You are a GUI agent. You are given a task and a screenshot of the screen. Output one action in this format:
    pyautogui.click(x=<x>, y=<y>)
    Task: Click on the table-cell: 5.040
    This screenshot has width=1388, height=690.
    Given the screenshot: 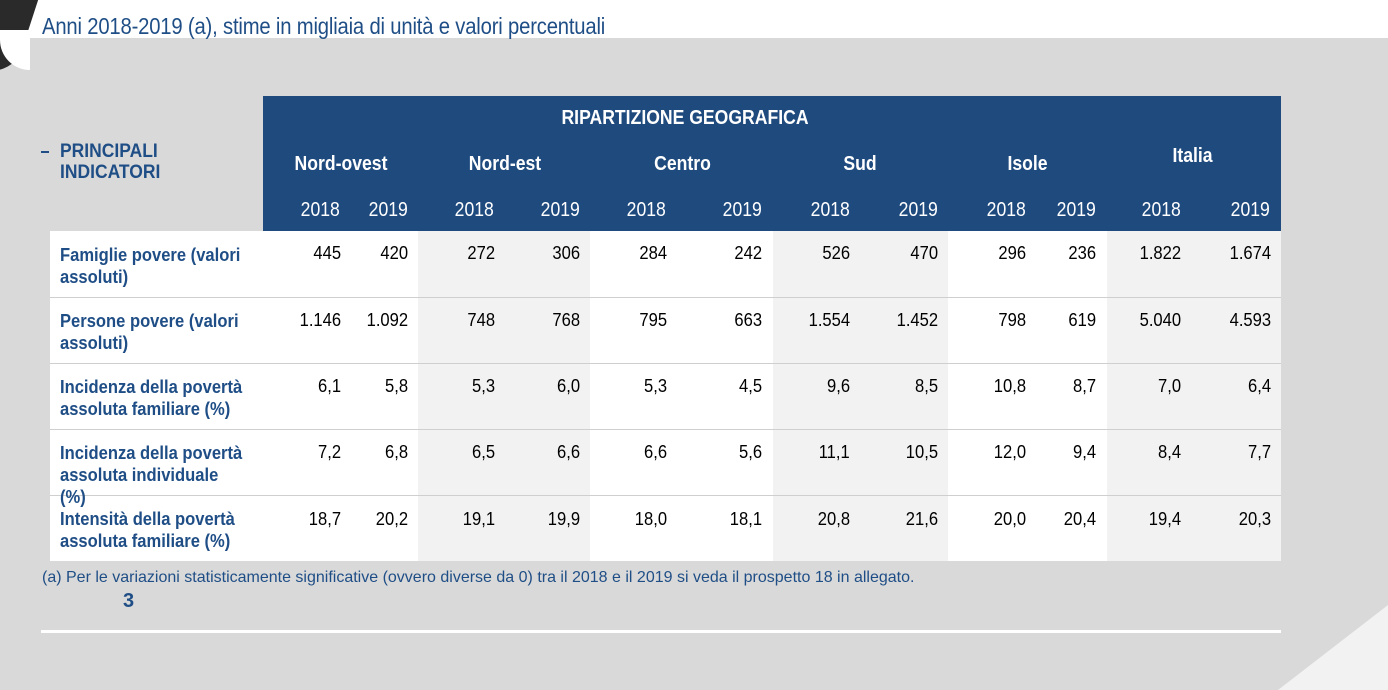 What is the action you would take?
    pyautogui.click(x=1160, y=320)
    